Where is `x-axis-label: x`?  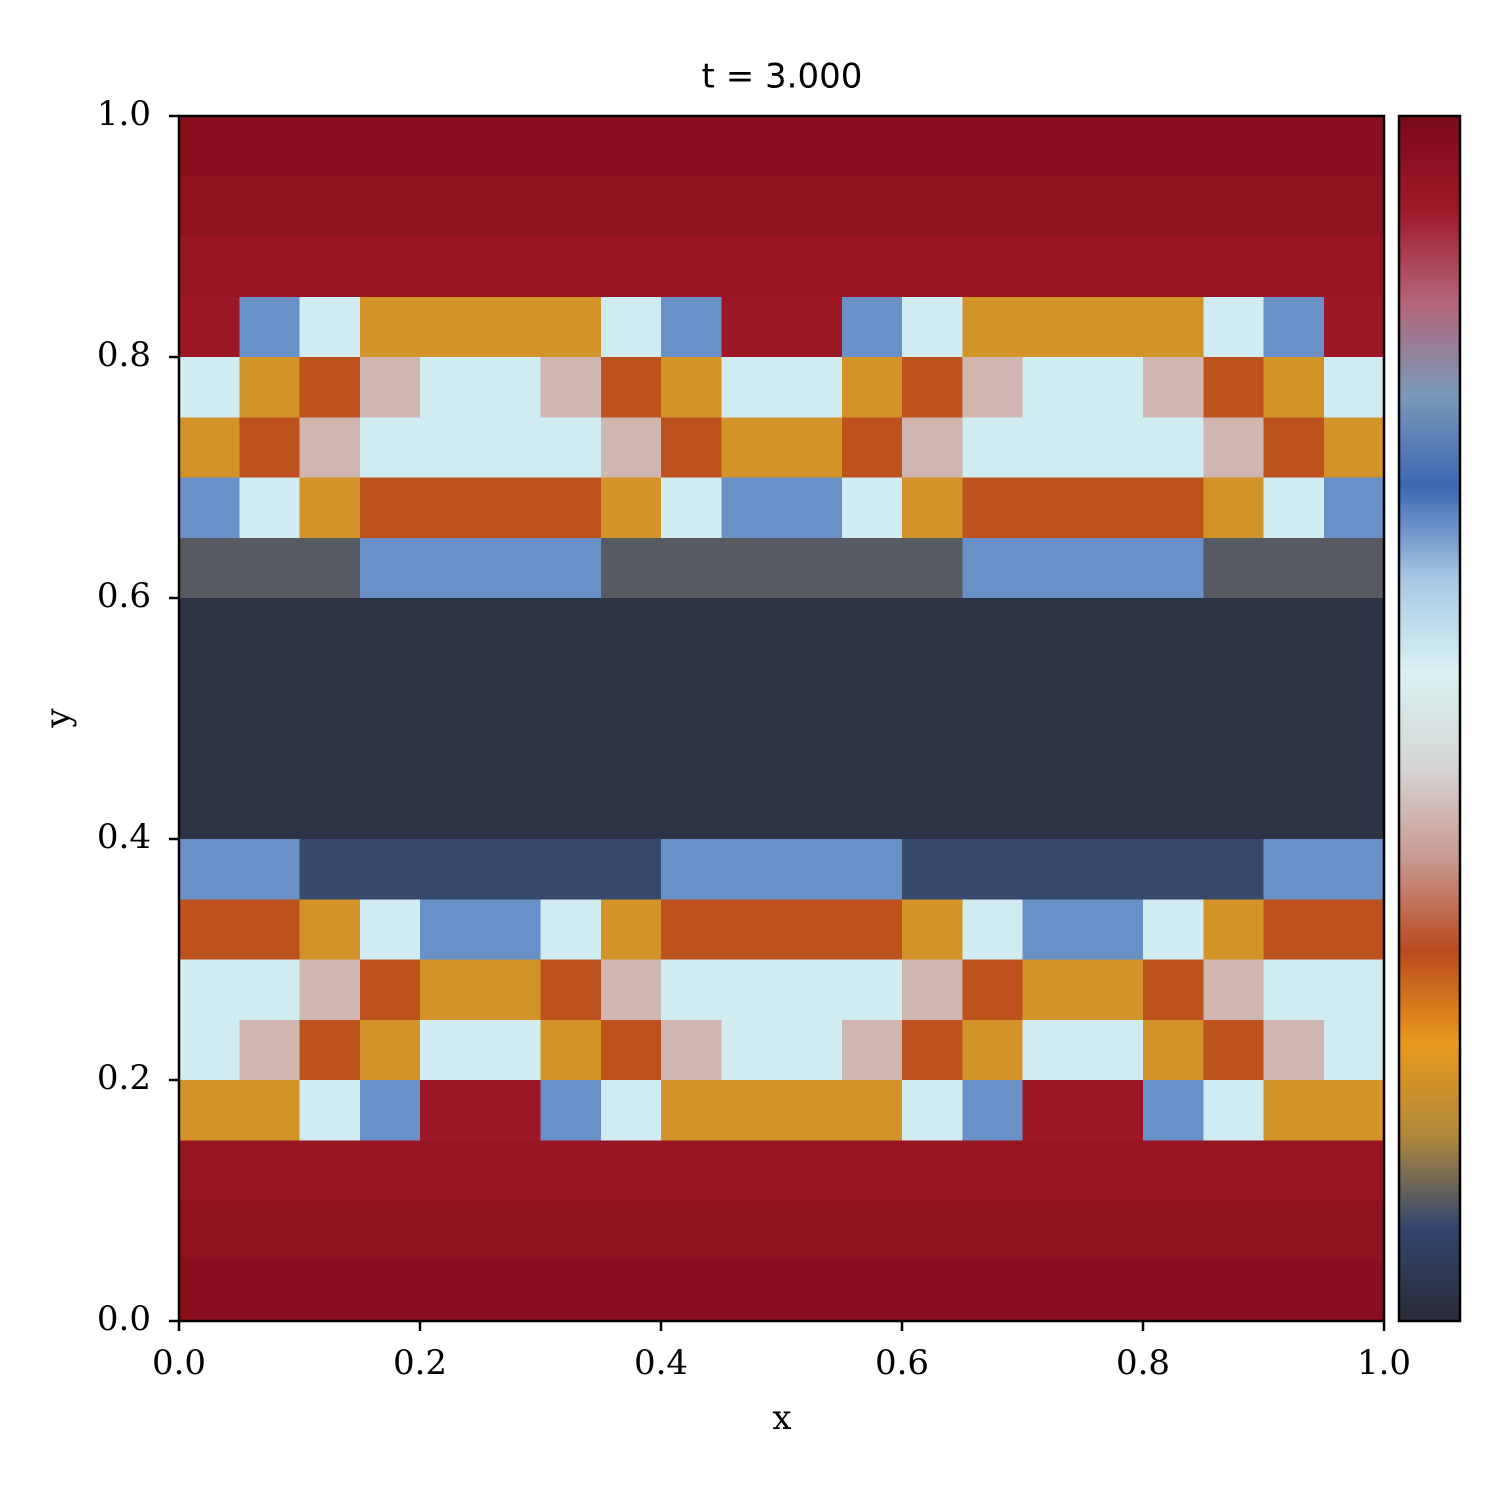 x-axis-label: x is located at coordinates (781, 1418).